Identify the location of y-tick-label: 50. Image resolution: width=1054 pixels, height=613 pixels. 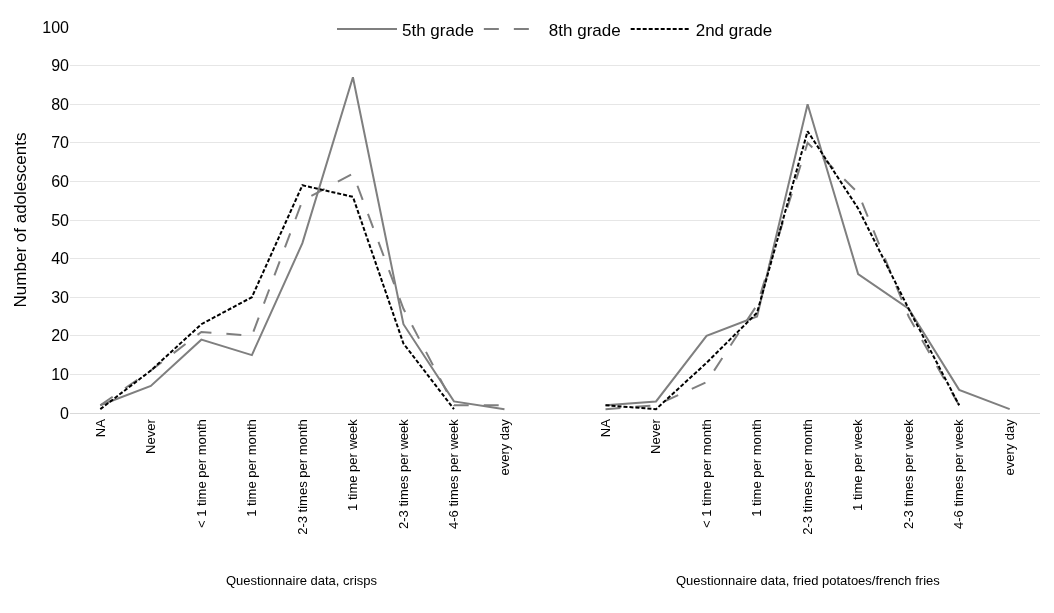
(60, 220).